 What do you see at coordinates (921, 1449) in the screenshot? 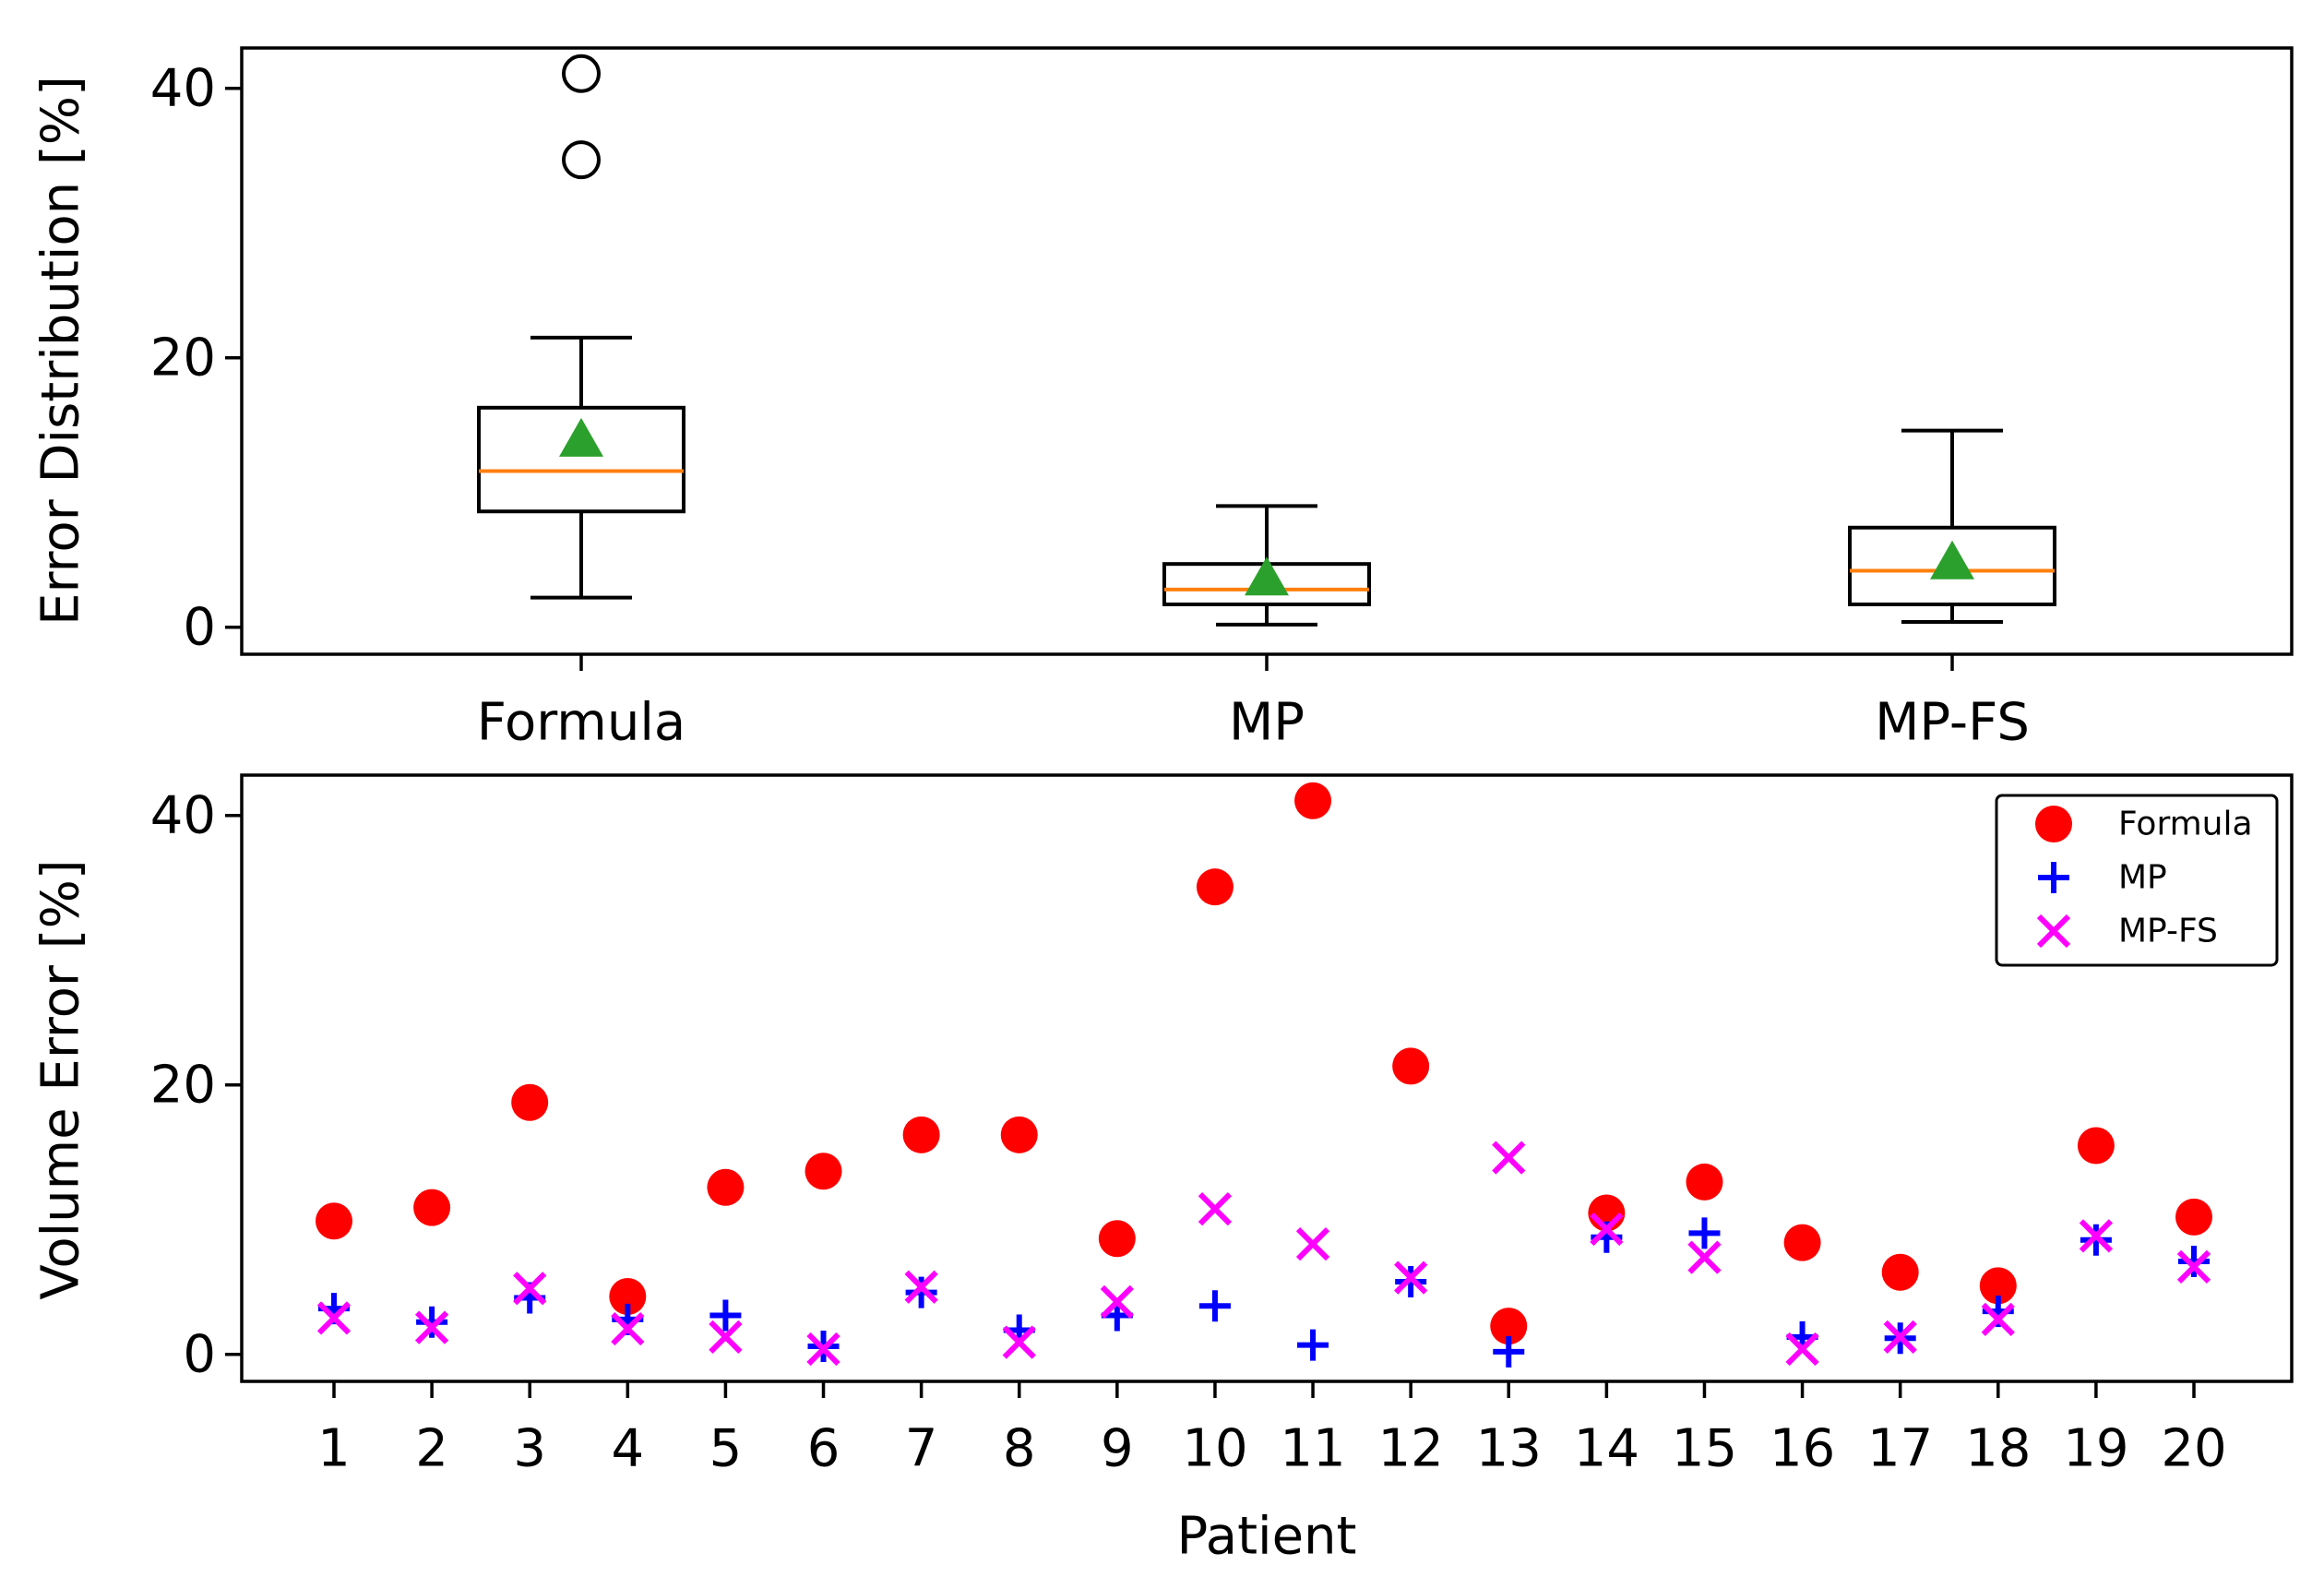
I see `x-tick-label: 7` at bounding box center [921, 1449].